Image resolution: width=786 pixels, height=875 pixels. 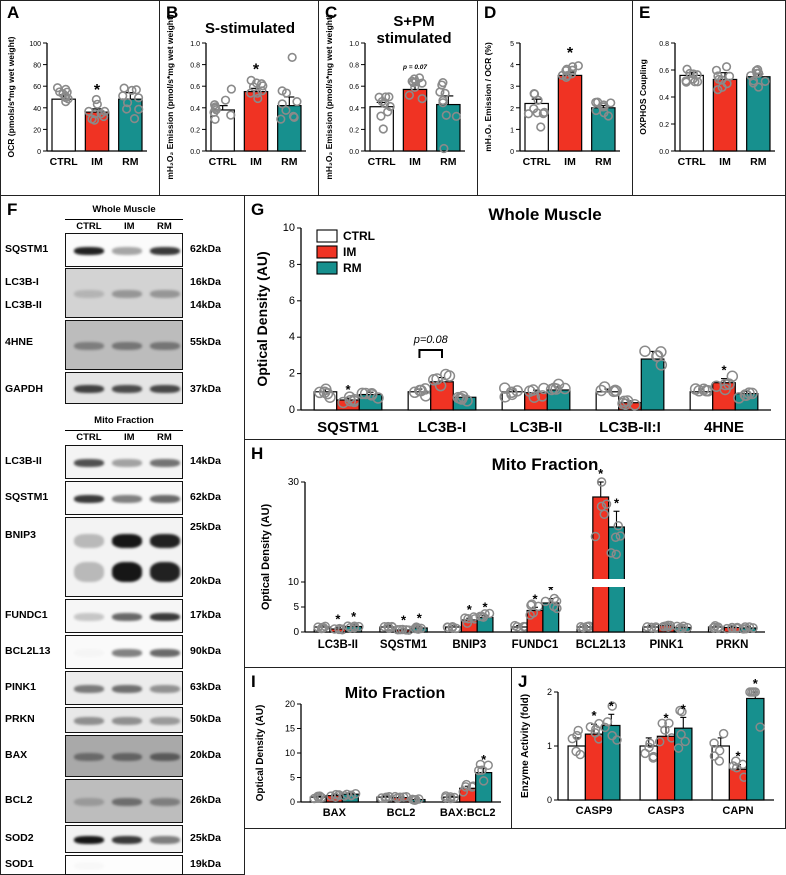 I want to click on x-tick-label: CAPN, so click(x=737, y=811).